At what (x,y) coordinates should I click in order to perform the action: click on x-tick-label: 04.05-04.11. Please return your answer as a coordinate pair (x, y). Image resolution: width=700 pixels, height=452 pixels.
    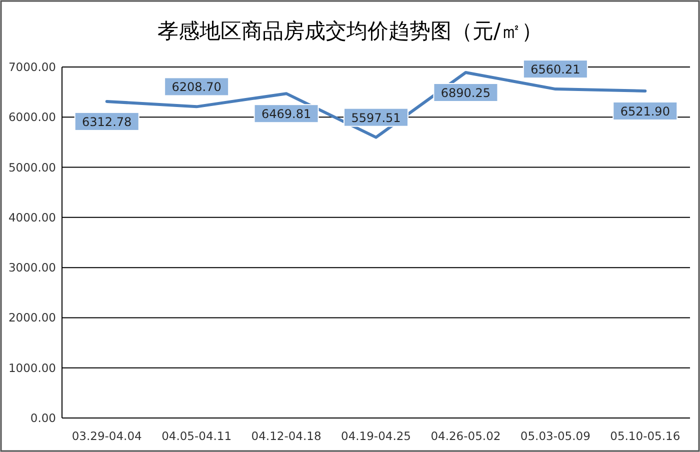
    Looking at the image, I should click on (197, 436).